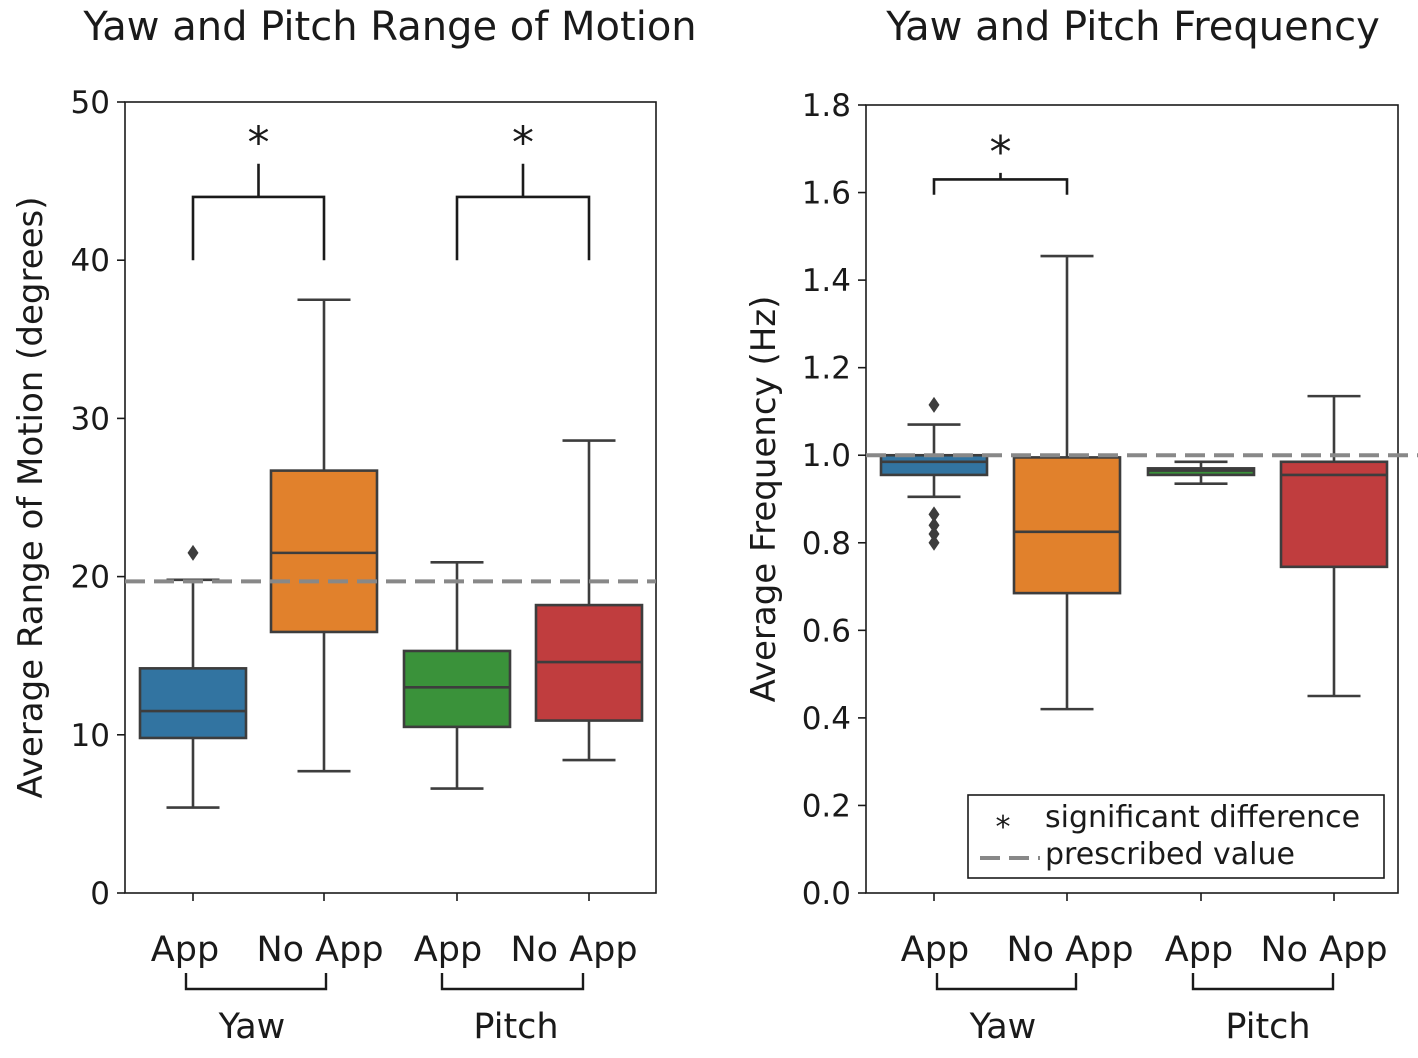 The height and width of the screenshot is (1058, 1418). I want to click on chart-title: Yaw and Pitch Range of Motion, so click(389, 27).